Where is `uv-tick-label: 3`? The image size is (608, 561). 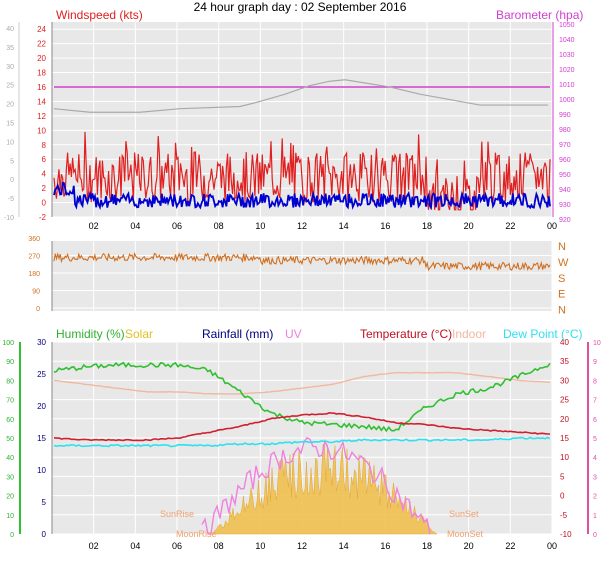 uv-tick-label: 3 is located at coordinates (595, 477).